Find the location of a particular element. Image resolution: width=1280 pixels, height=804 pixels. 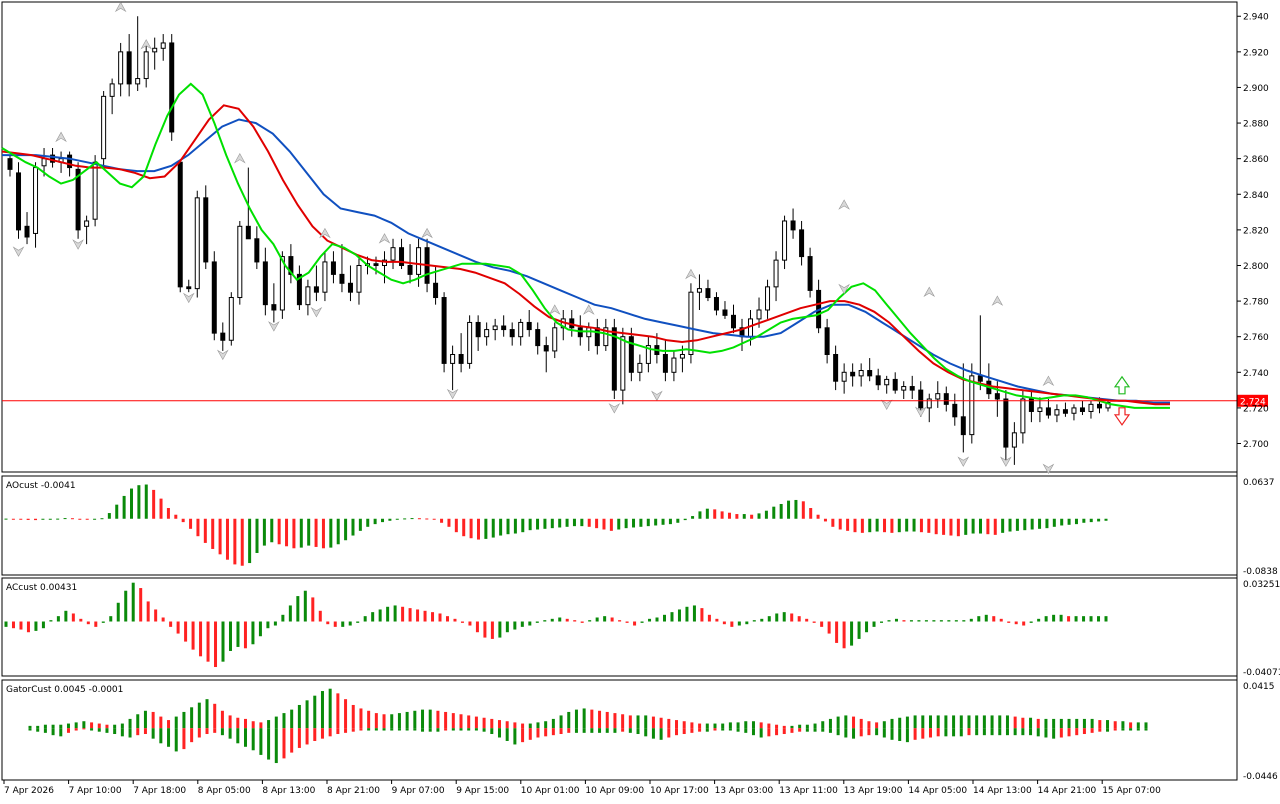

gator-panel: GatorCust 0.0045 -0.0001 is located at coordinates (577, 724).